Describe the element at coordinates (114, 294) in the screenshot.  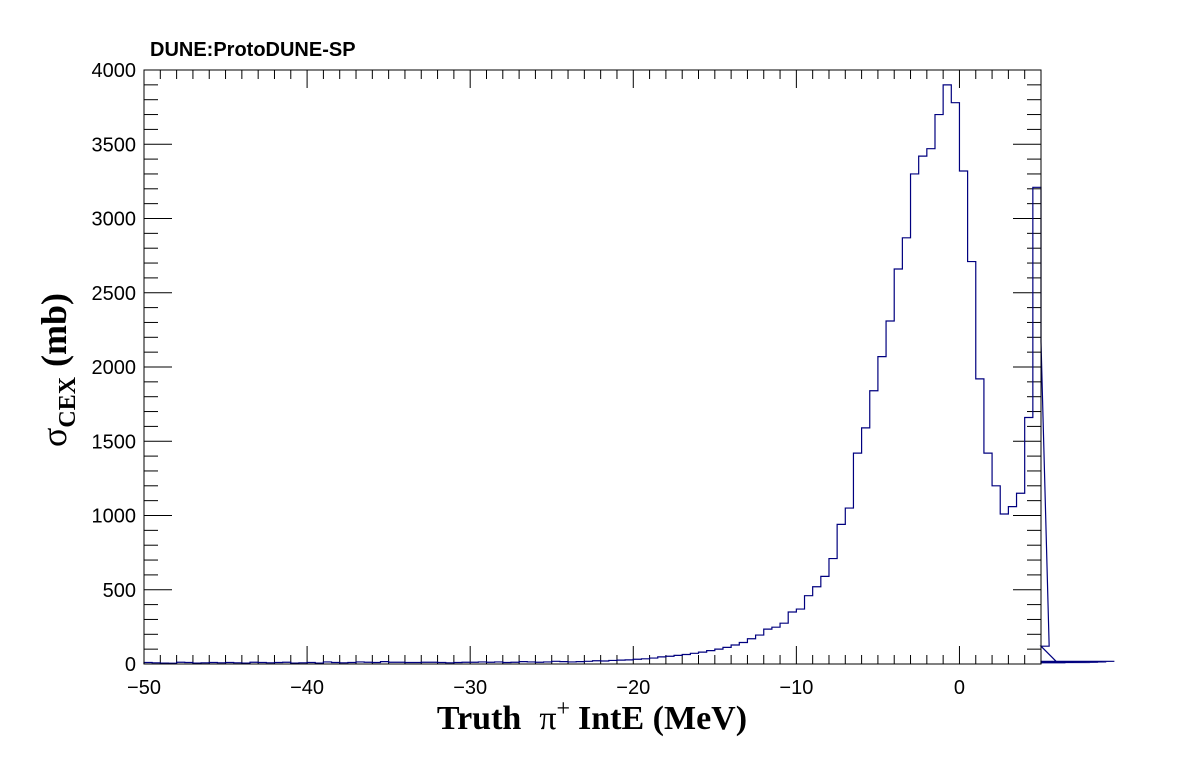
I see `y-tick-label: 2500` at that location.